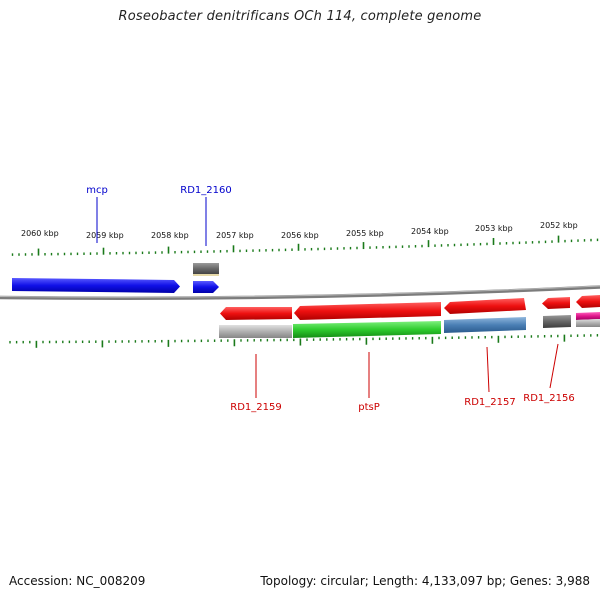  I want to click on scale-label-2055: 2055 kbp, so click(365, 233).